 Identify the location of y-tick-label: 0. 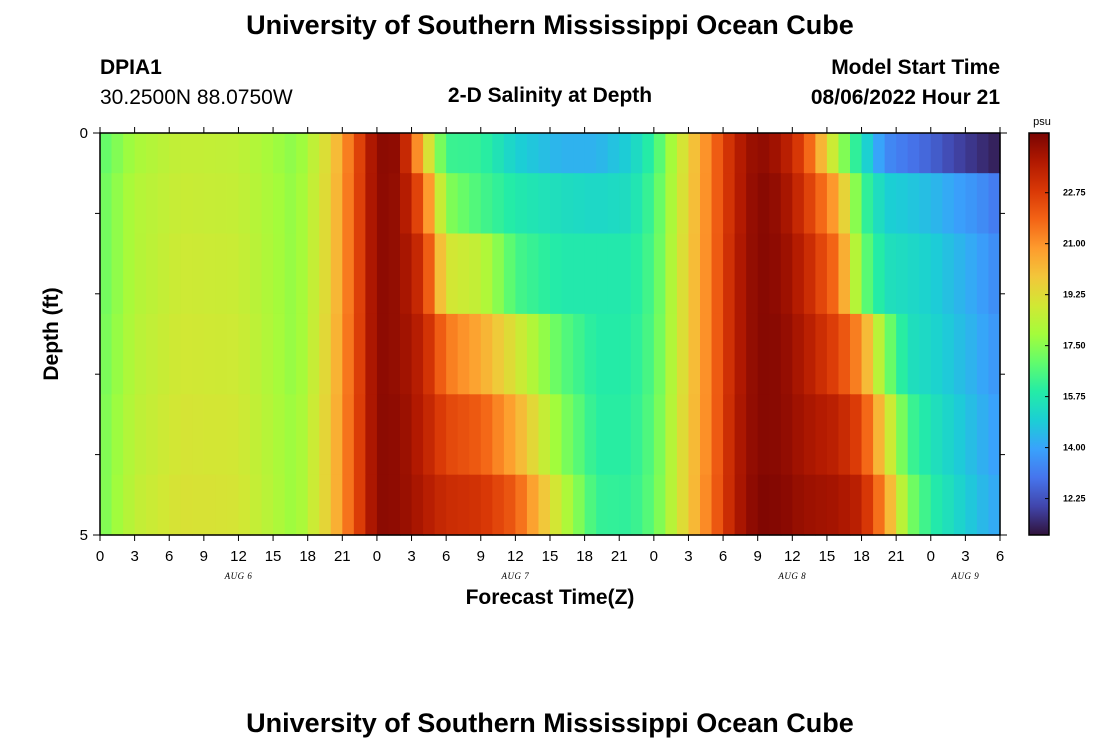
(84, 133).